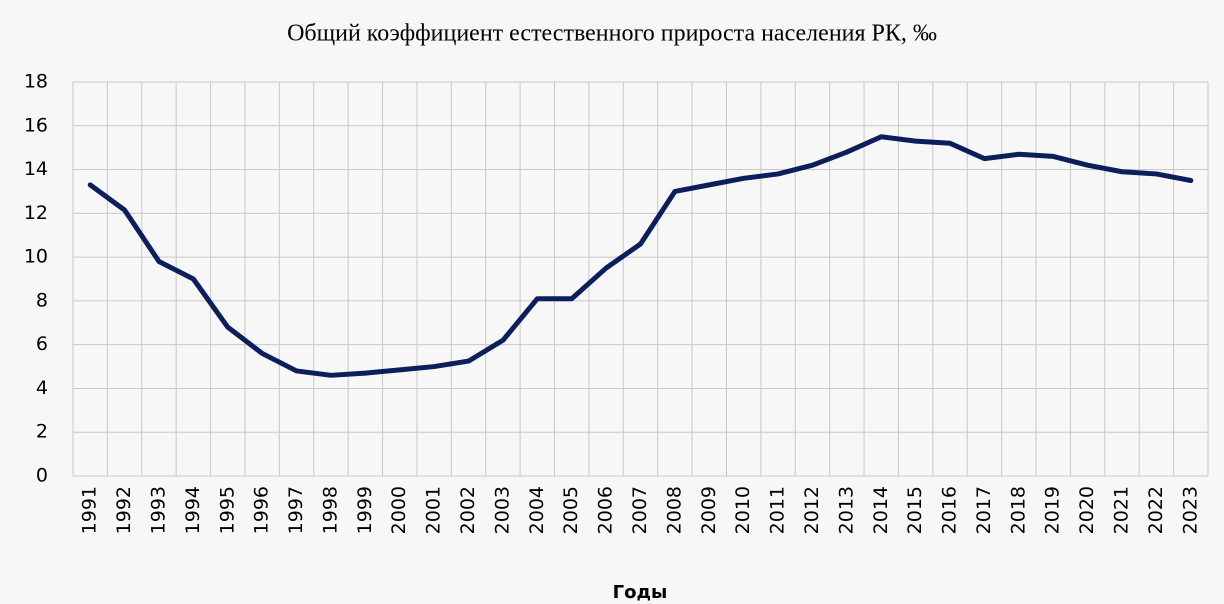 This screenshot has width=1224, height=604. I want to click on x-tick-label: 1997, so click(296, 510).